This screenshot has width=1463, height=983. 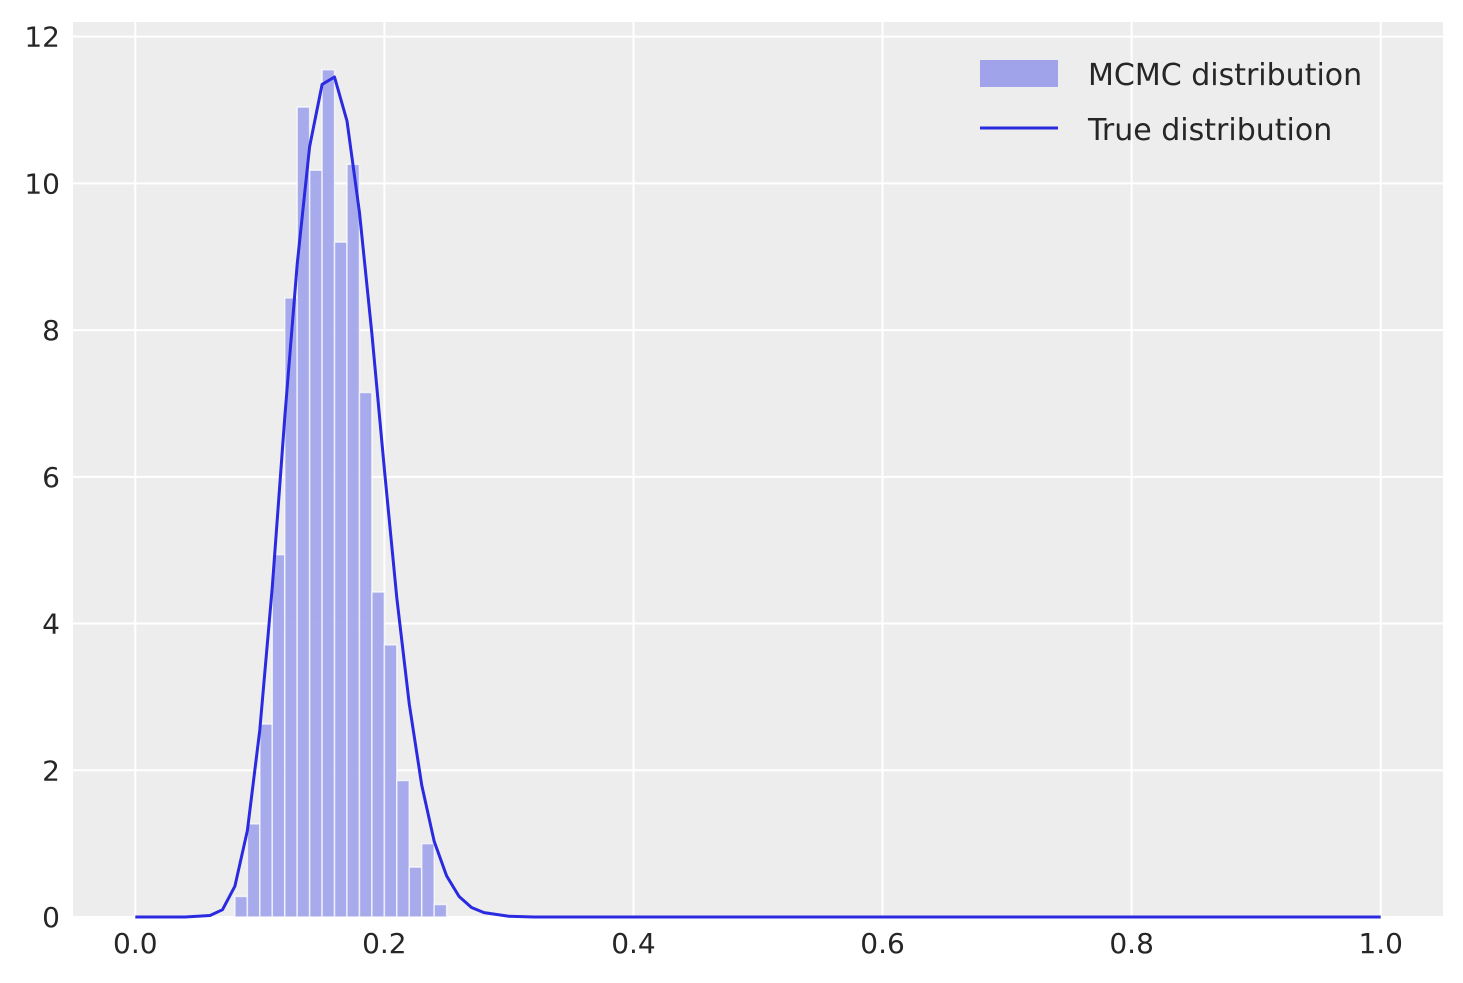 I want to click on legend: MCMC distribution True distribution, so click(x=1171, y=103).